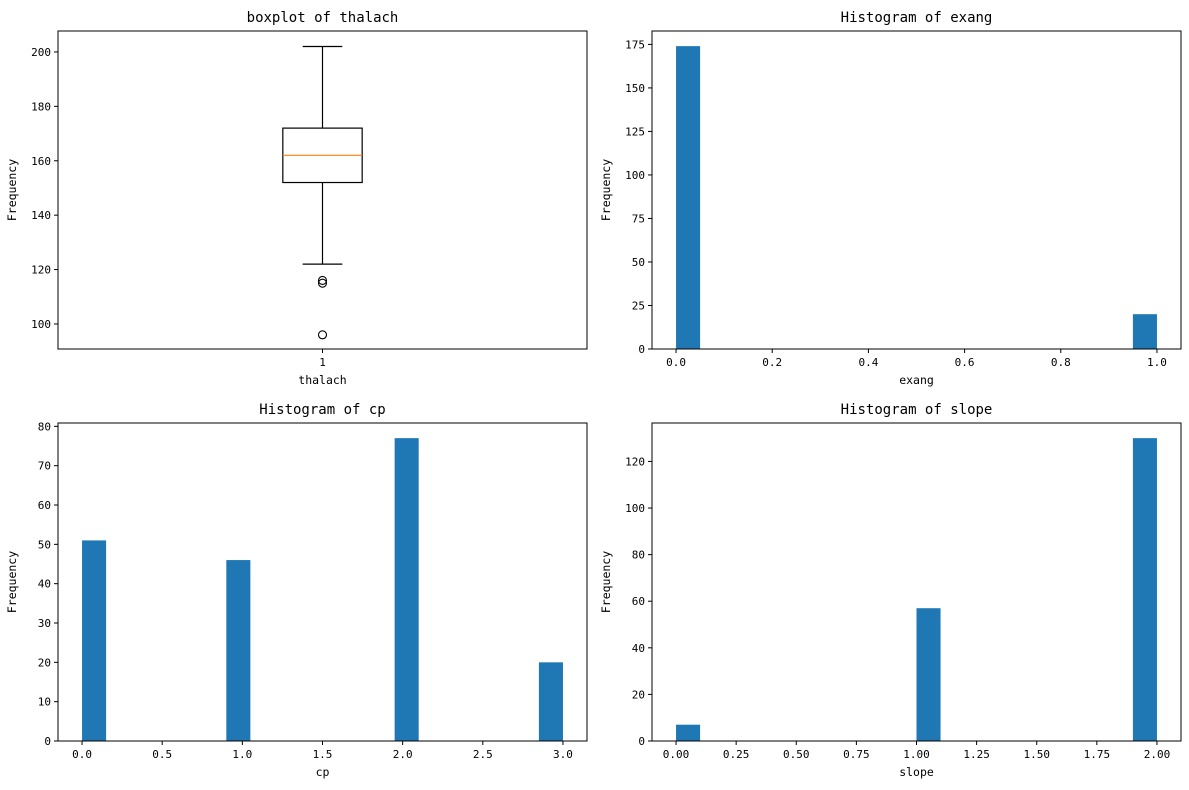 This screenshot has width=1189, height=790. Describe the element at coordinates (322, 380) in the screenshot. I see `x-axis-label: thalach` at that location.